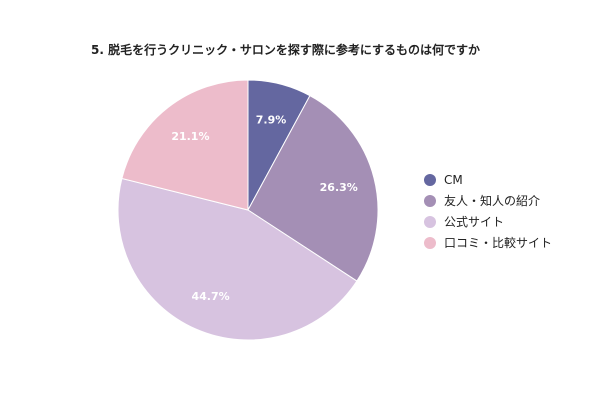 The image size is (600, 400). I want to click on slice-value-label: 21.1%, so click(190, 136).